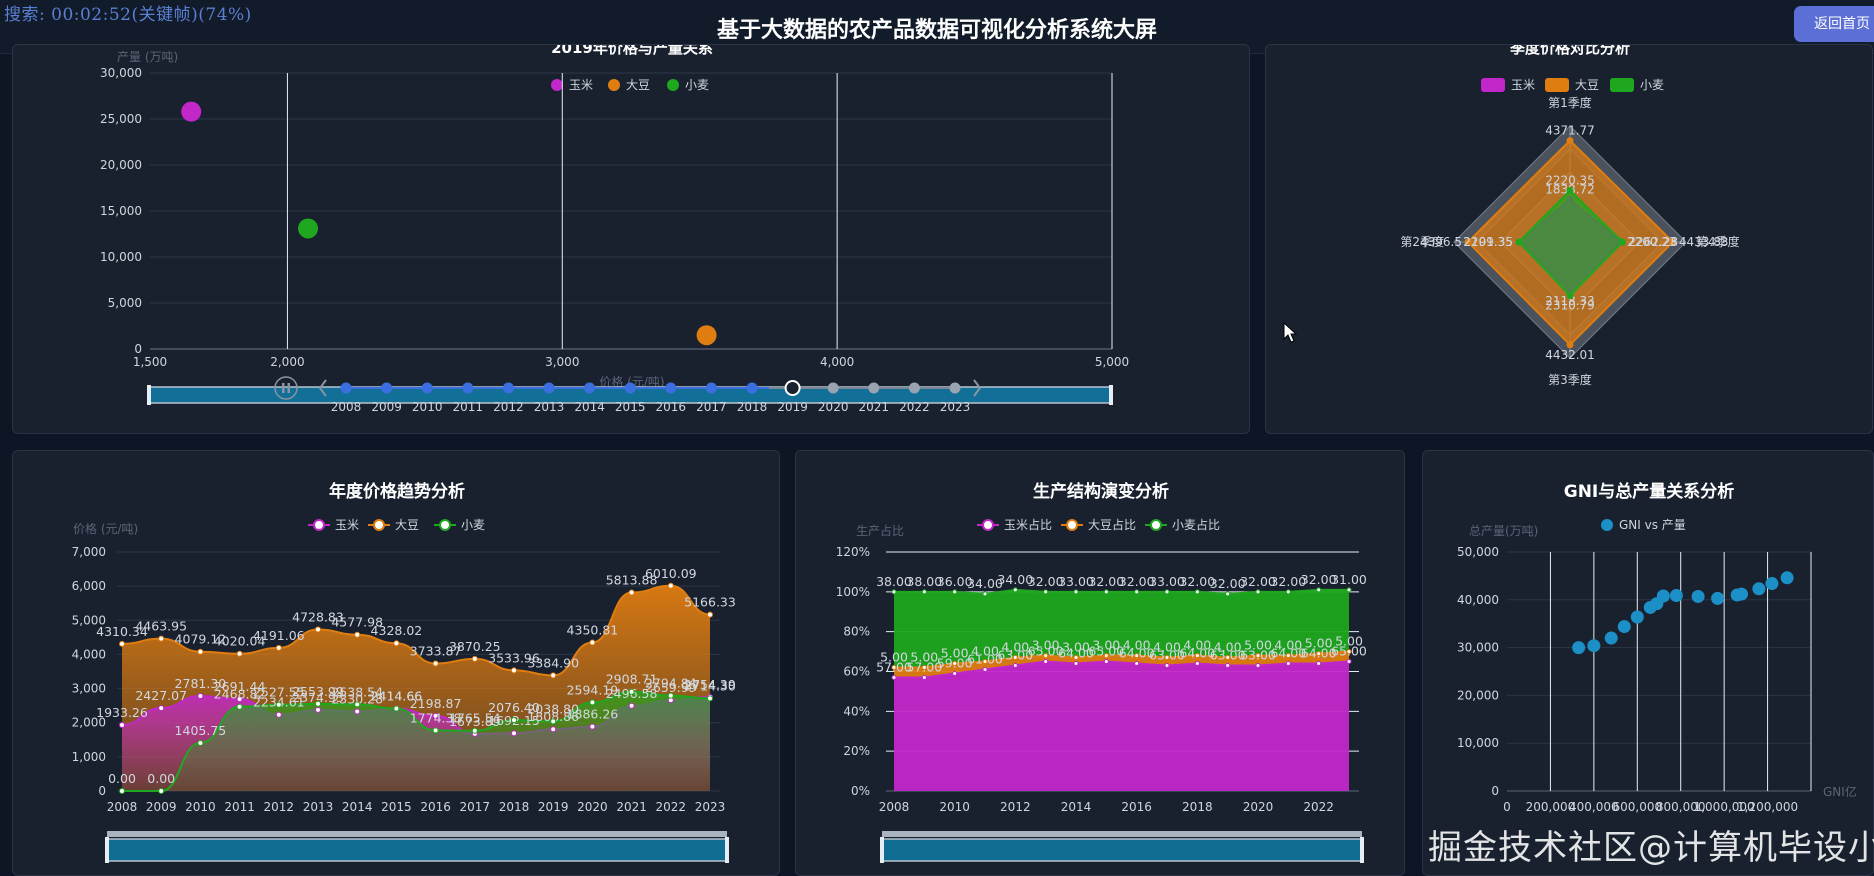 Image resolution: width=1874 pixels, height=876 pixels. I want to click on timeline-year-label: 2011, so click(468, 407).